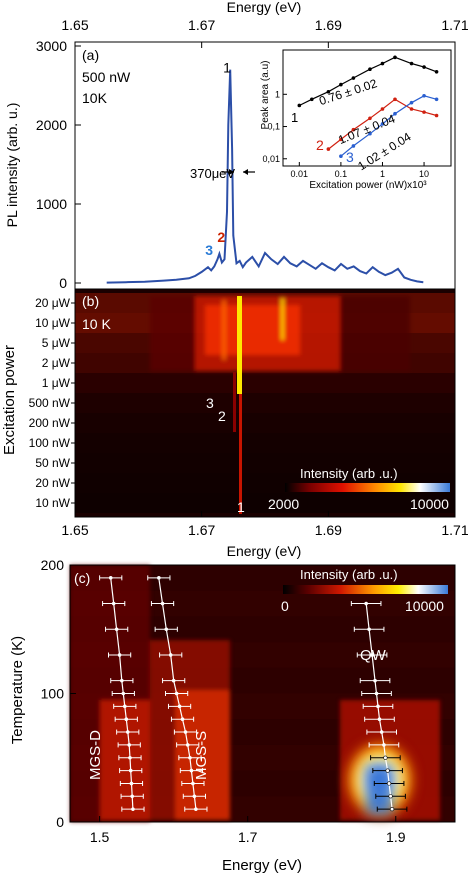 The height and width of the screenshot is (878, 472). I want to click on inset-y-label: Peak area (a.u), so click(265, 95).